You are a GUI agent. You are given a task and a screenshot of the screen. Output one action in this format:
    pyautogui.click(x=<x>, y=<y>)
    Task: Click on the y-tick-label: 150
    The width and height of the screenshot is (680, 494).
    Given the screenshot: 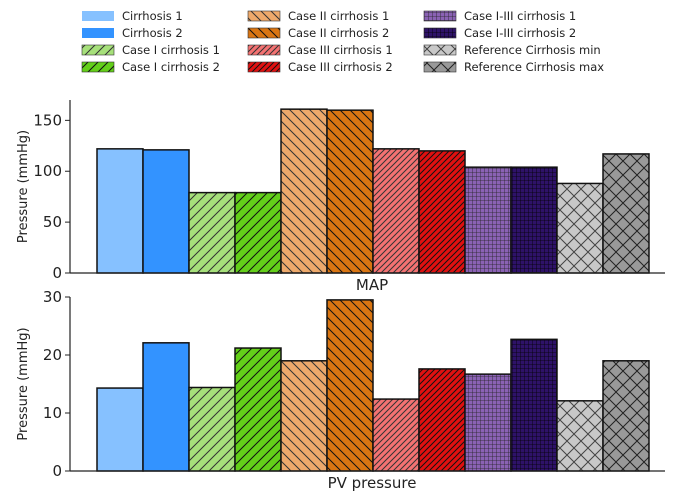 What is the action you would take?
    pyautogui.click(x=47, y=120)
    